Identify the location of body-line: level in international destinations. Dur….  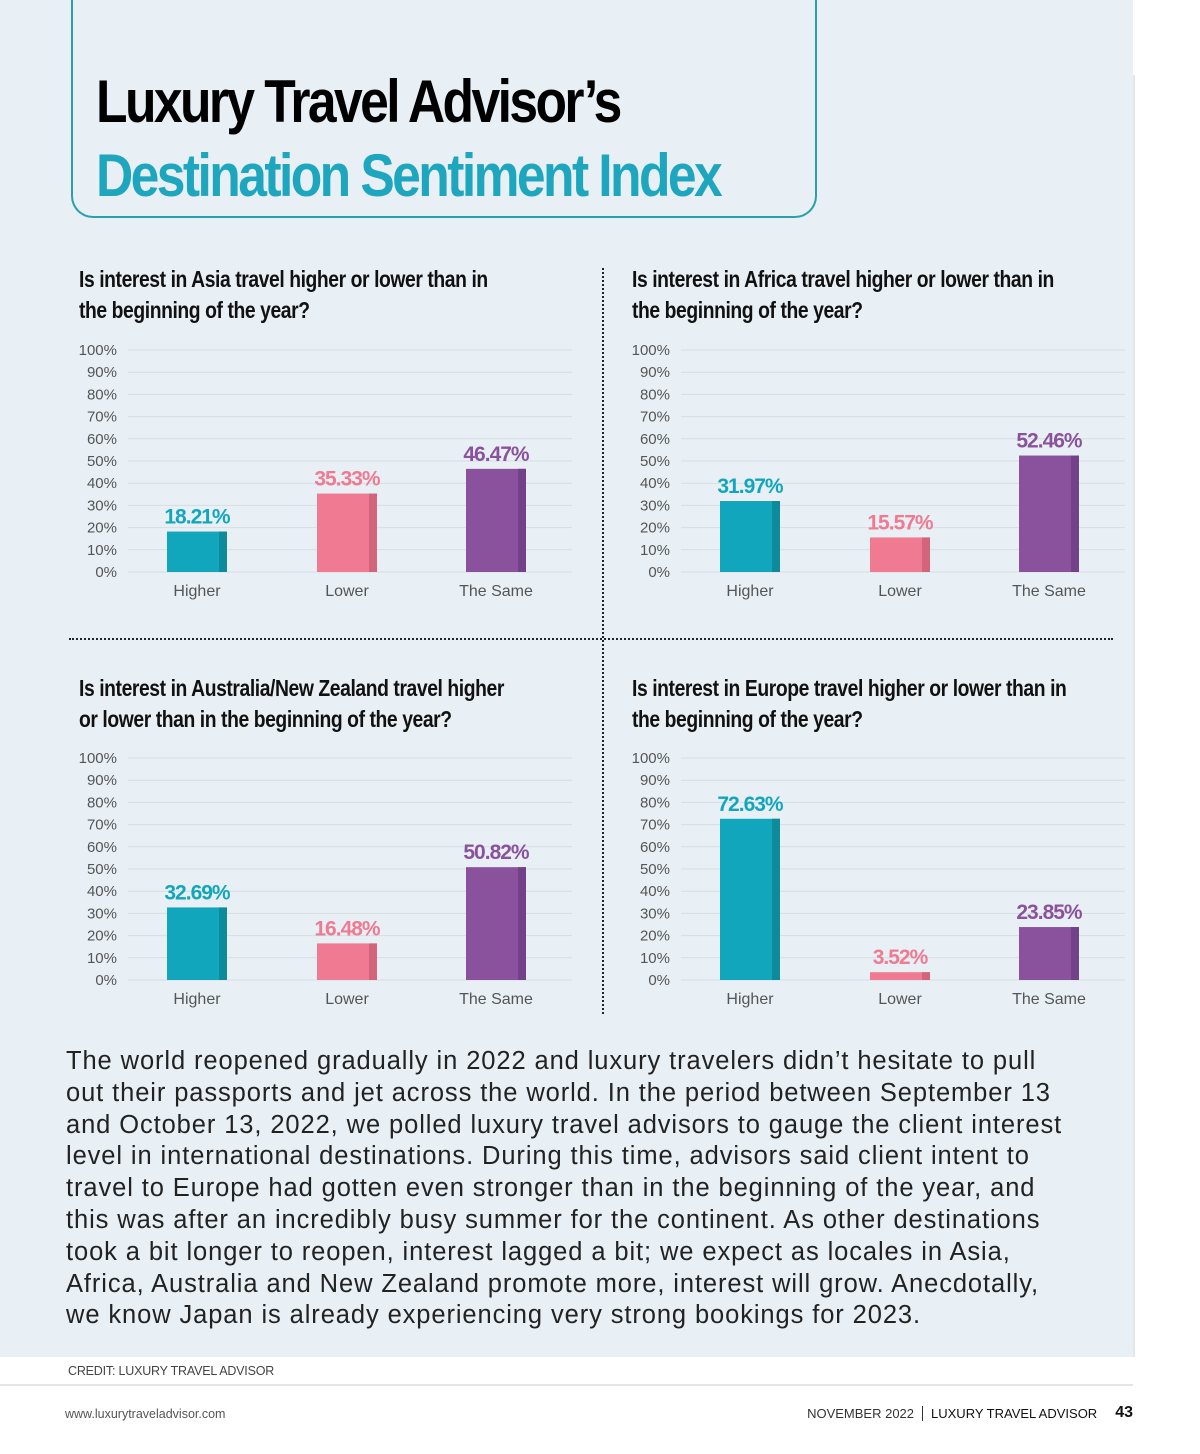
(548, 1156).